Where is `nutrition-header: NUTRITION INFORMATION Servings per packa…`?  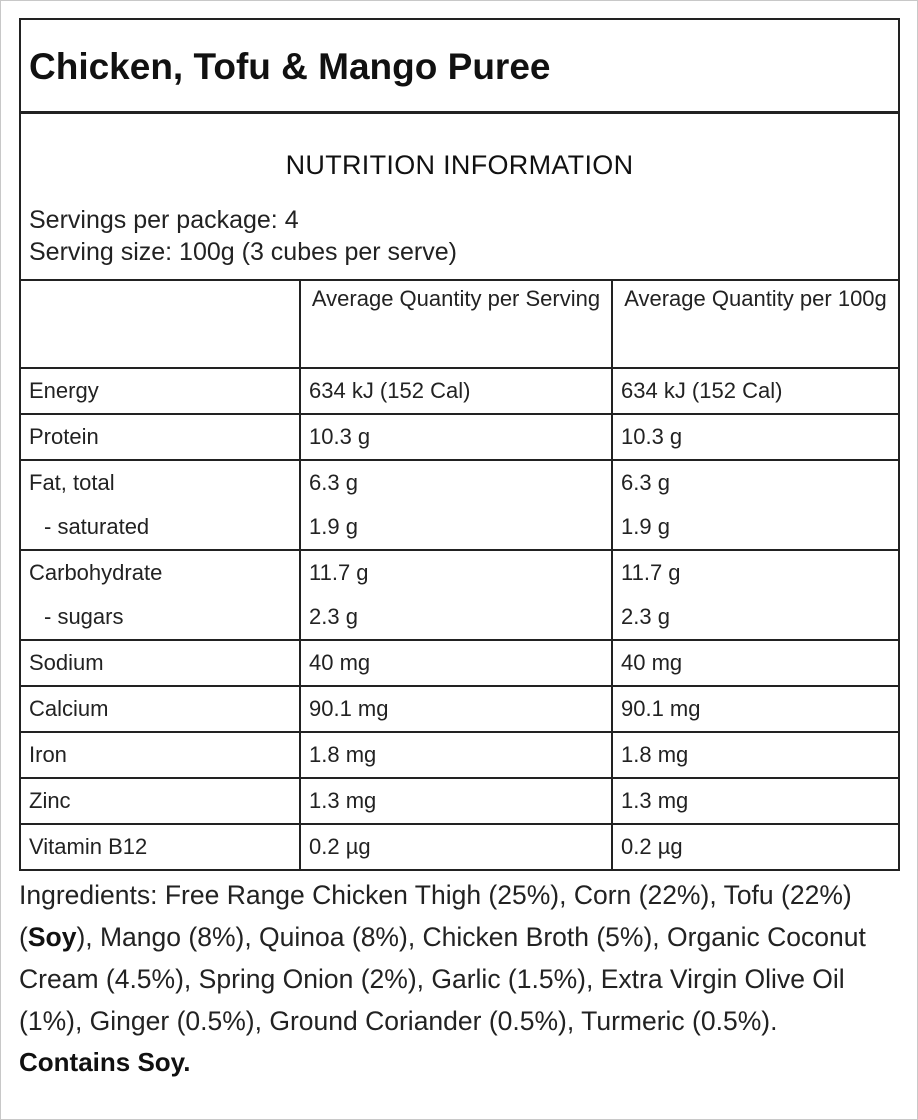
nutrition-header: NUTRITION INFORMATION Servings per packa… is located at coordinates (459, 197).